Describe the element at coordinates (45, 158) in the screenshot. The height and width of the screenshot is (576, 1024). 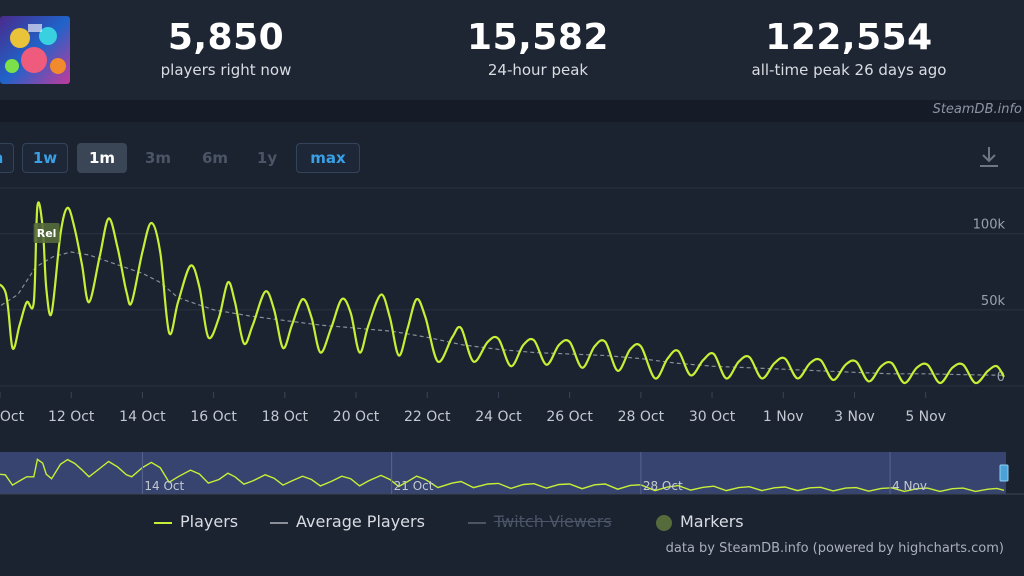
I see `range-button-1w: 1w` at that location.